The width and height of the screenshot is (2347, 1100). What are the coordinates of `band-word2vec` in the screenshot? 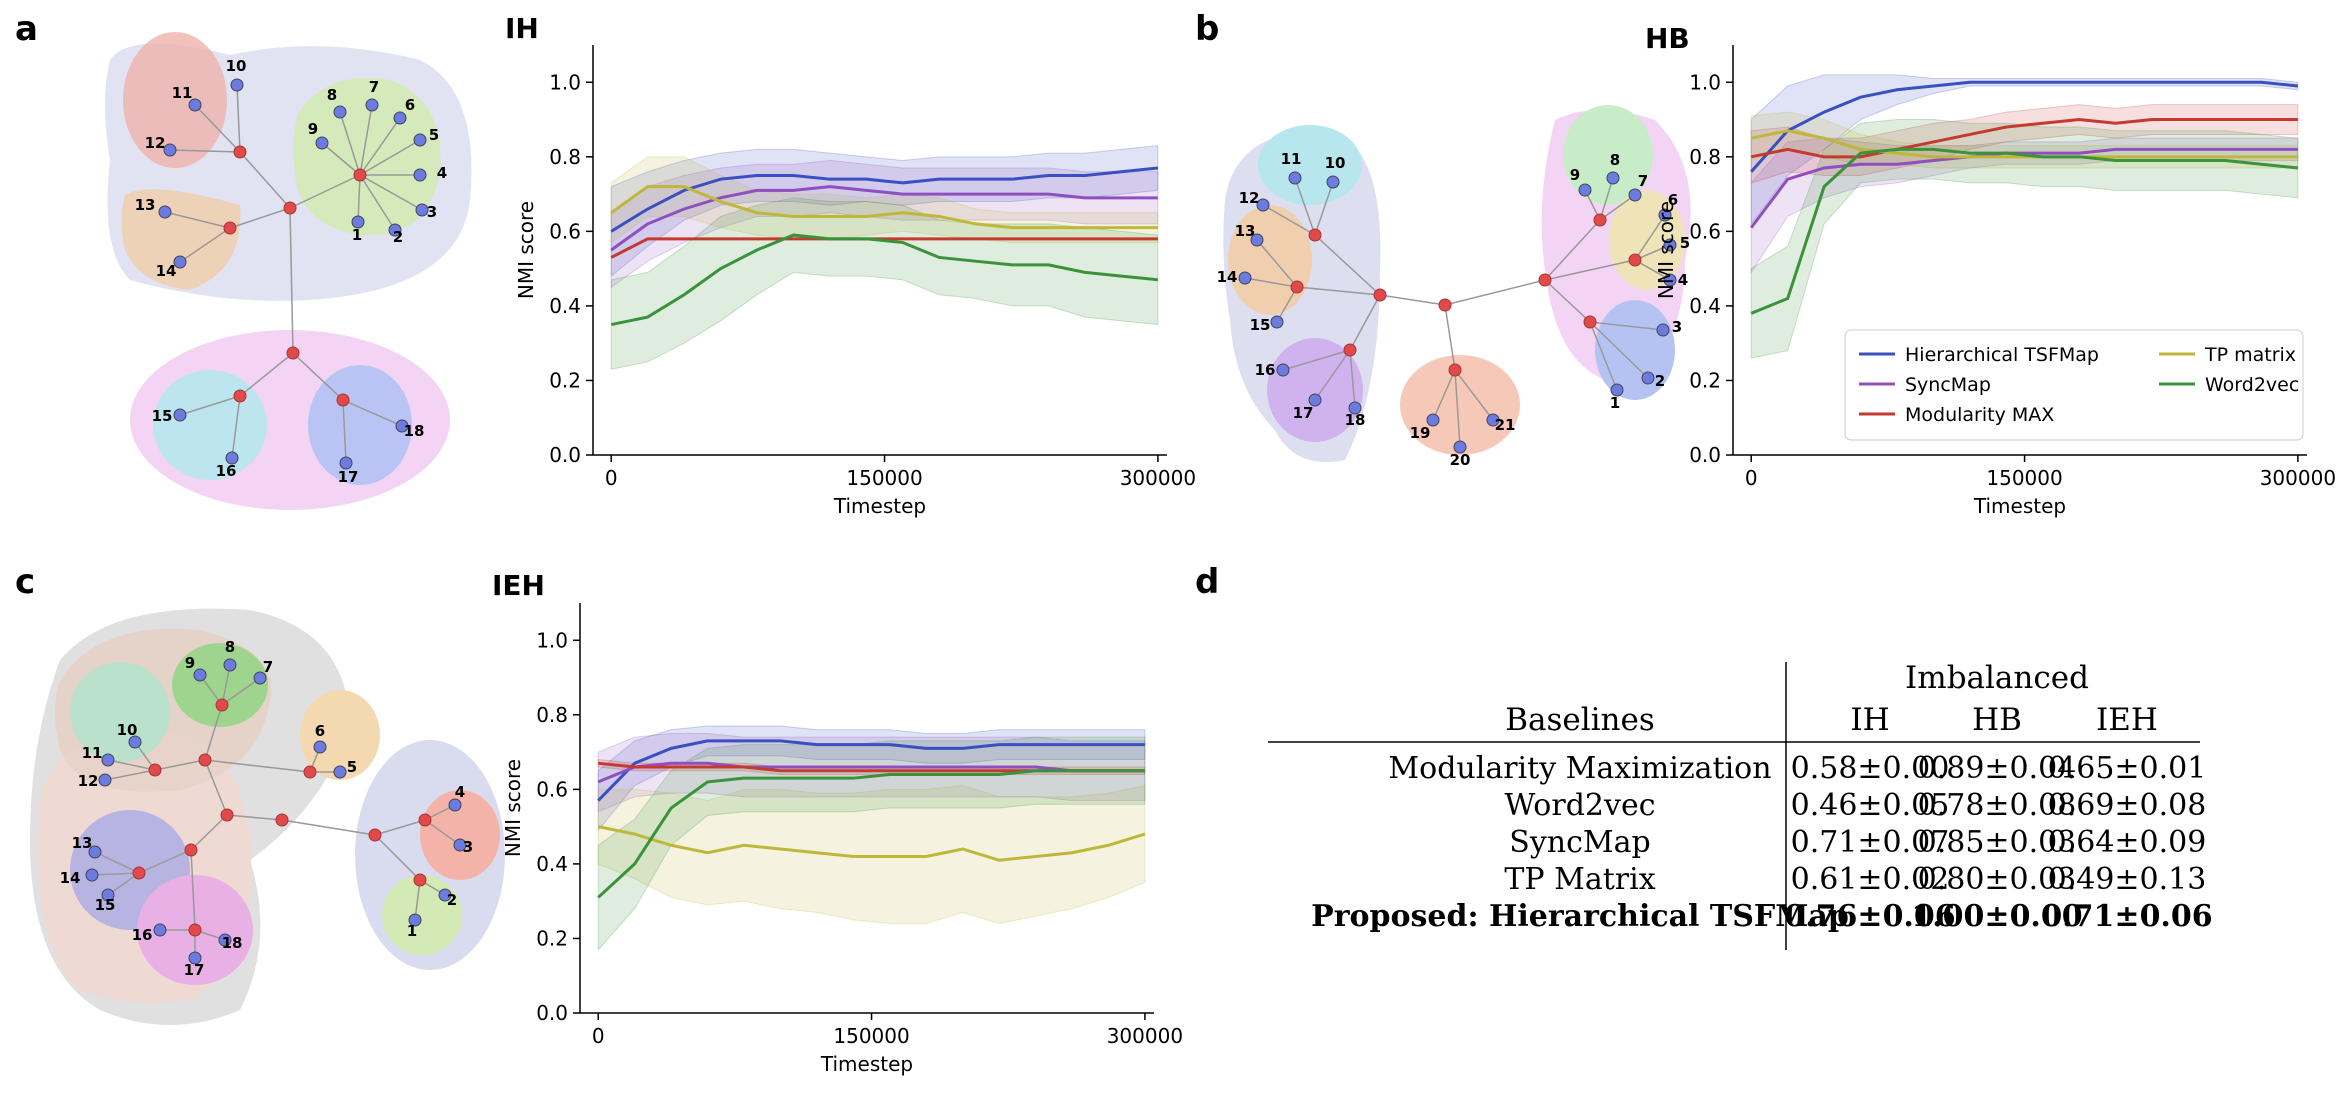 It's located at (884, 283).